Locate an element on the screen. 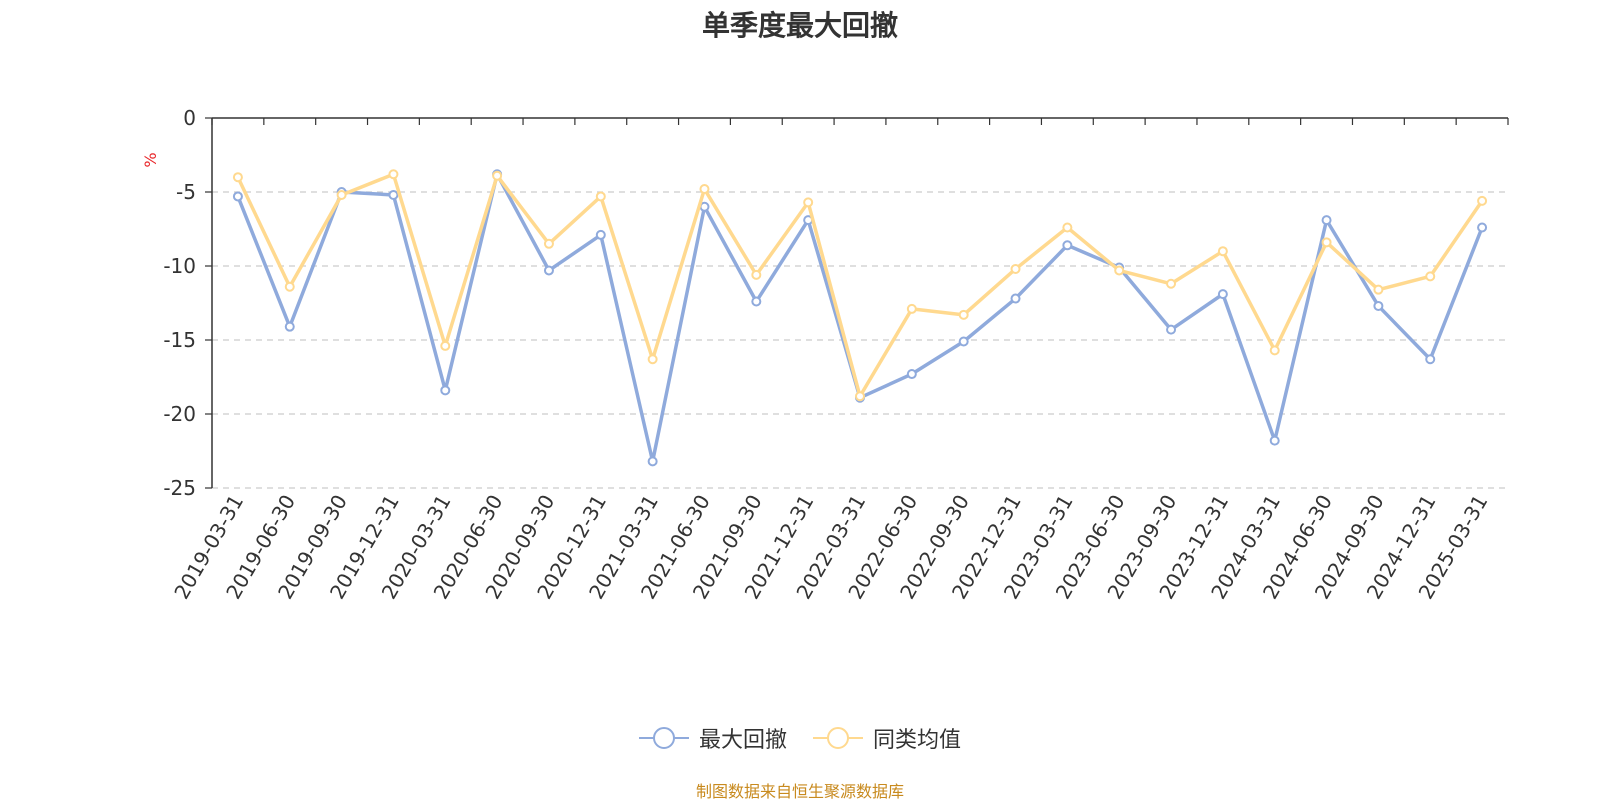 This screenshot has width=1600, height=802. y-tick-label: -15 is located at coordinates (179, 340).